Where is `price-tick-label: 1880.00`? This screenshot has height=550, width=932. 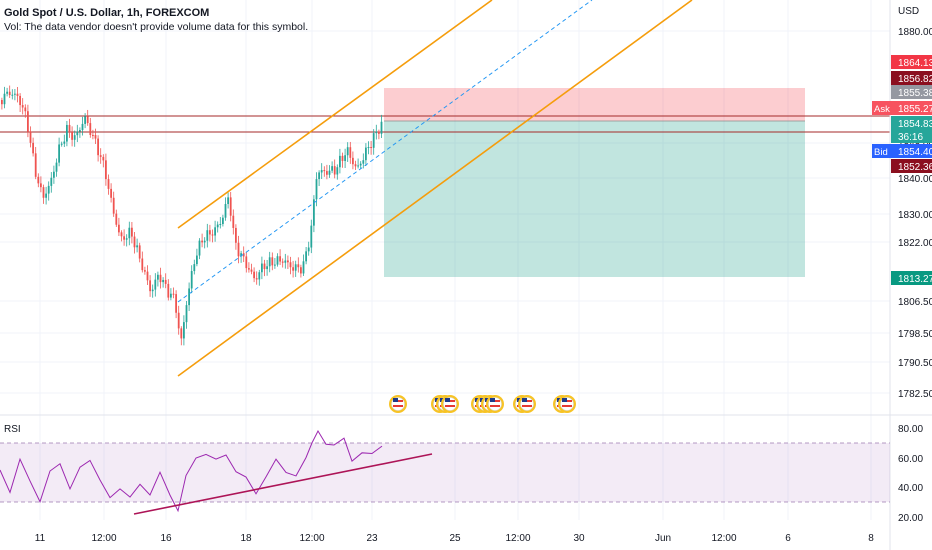
price-tick-label: 1880.00 is located at coordinates (915, 32).